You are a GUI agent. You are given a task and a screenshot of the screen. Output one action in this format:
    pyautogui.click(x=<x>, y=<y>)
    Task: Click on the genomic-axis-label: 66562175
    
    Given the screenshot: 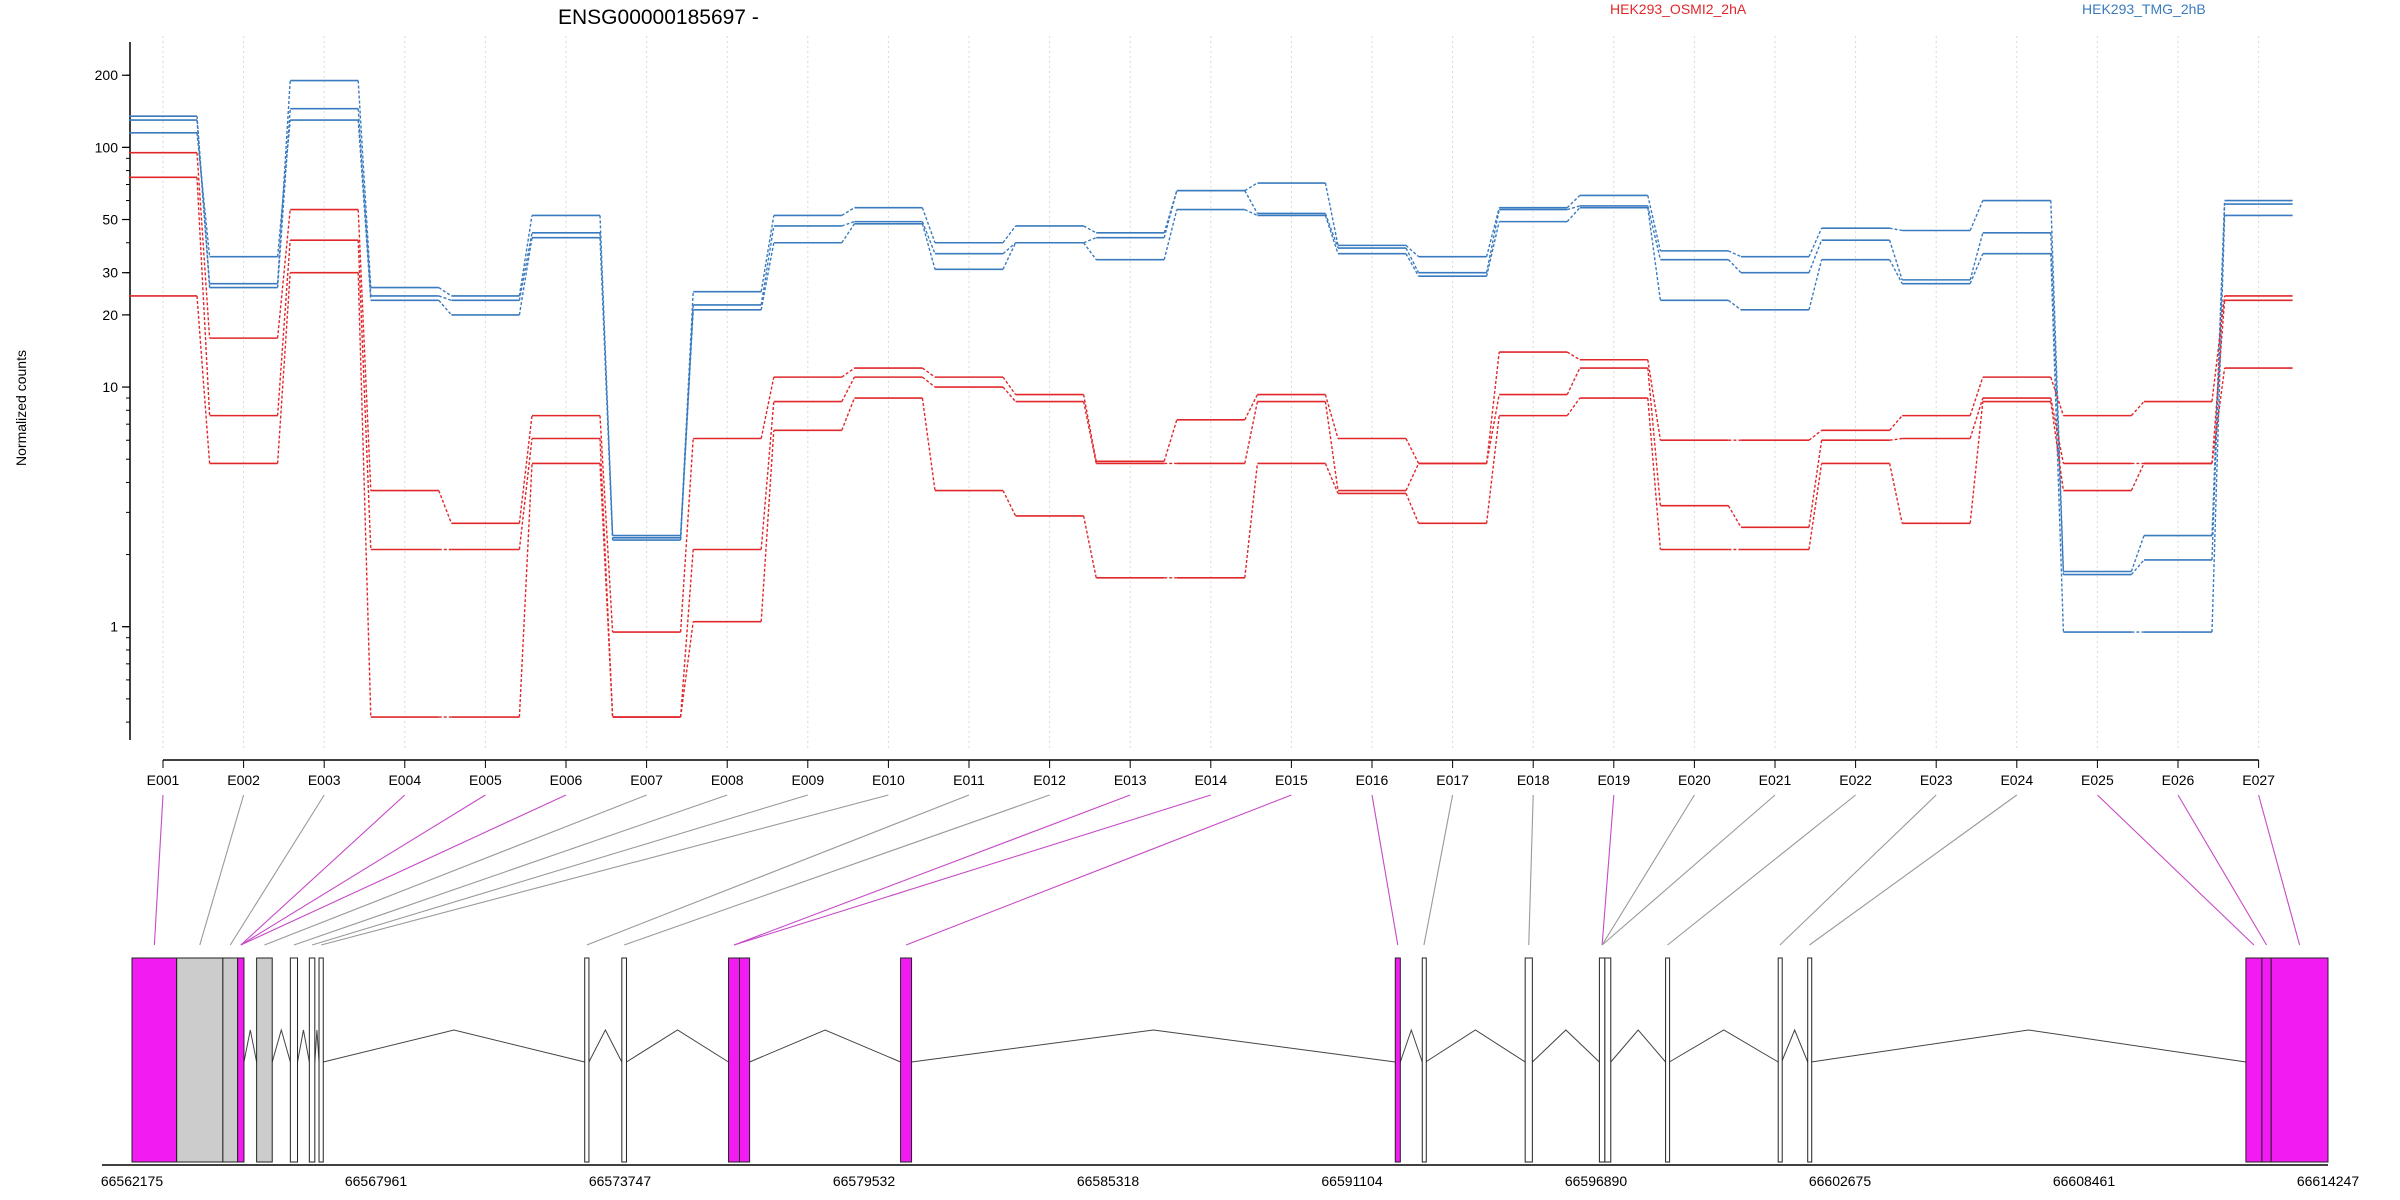 What is the action you would take?
    pyautogui.click(x=132, y=1181)
    